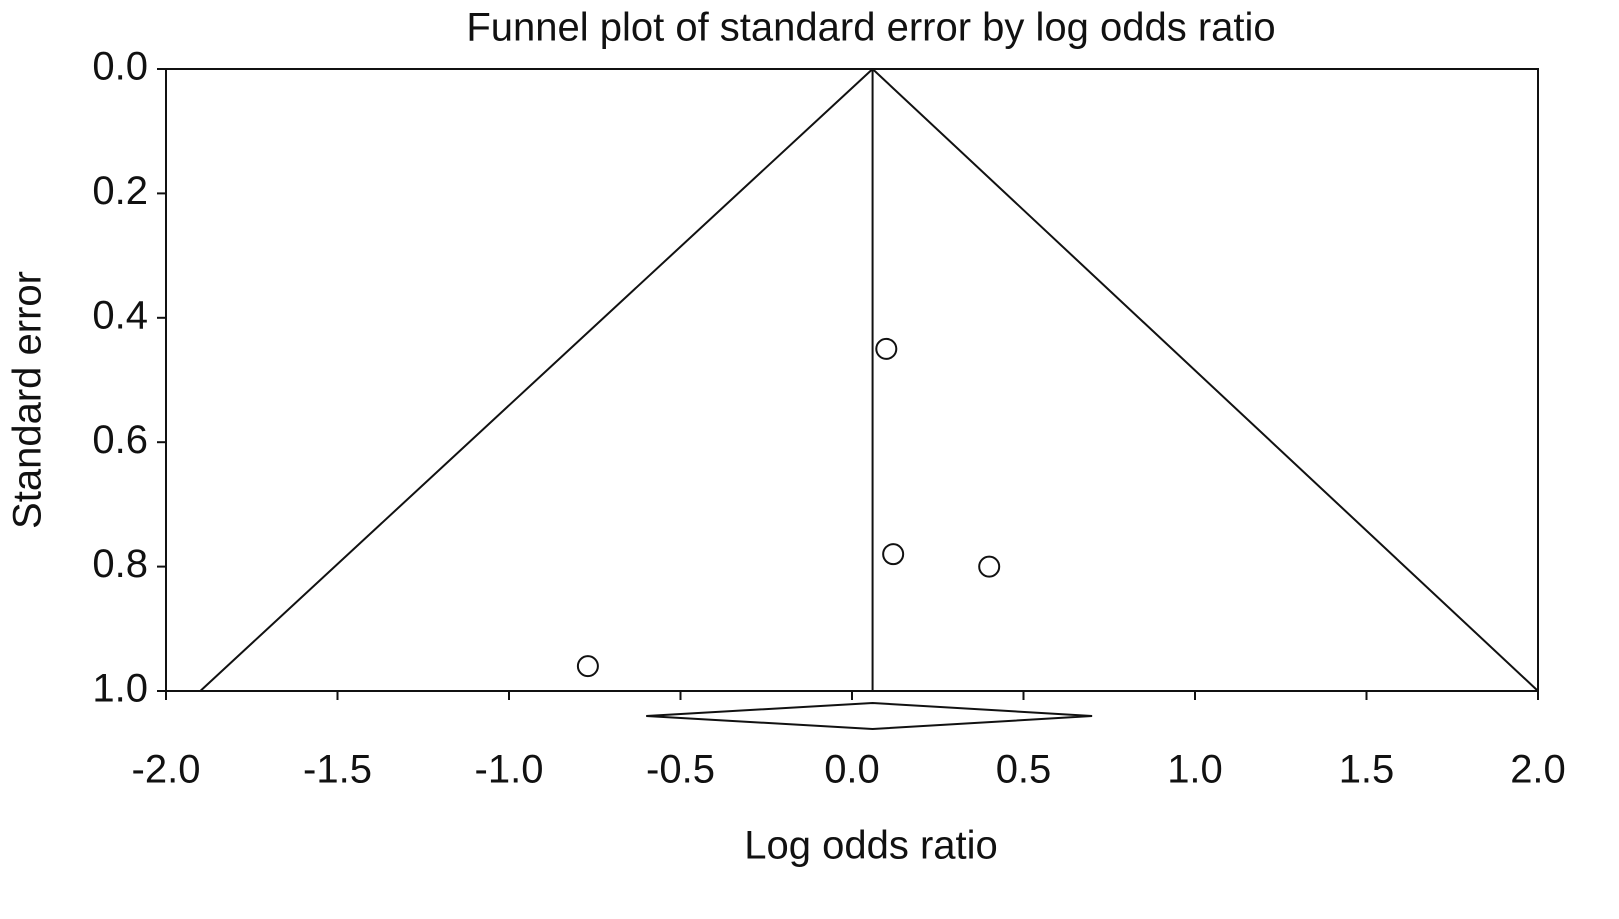  Describe the element at coordinates (28, 400) in the screenshot. I see `y-axis-label: Standard error` at that location.